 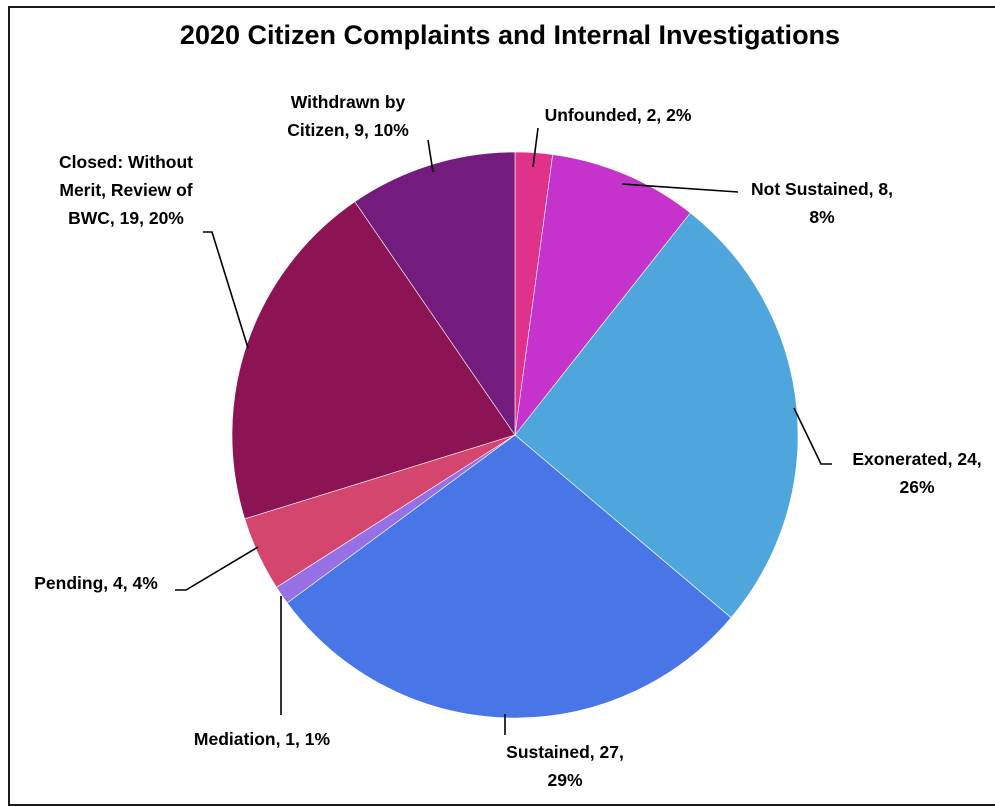 I want to click on pie-slice-closed-without-merit-review-of-bwc, so click(x=373, y=360).